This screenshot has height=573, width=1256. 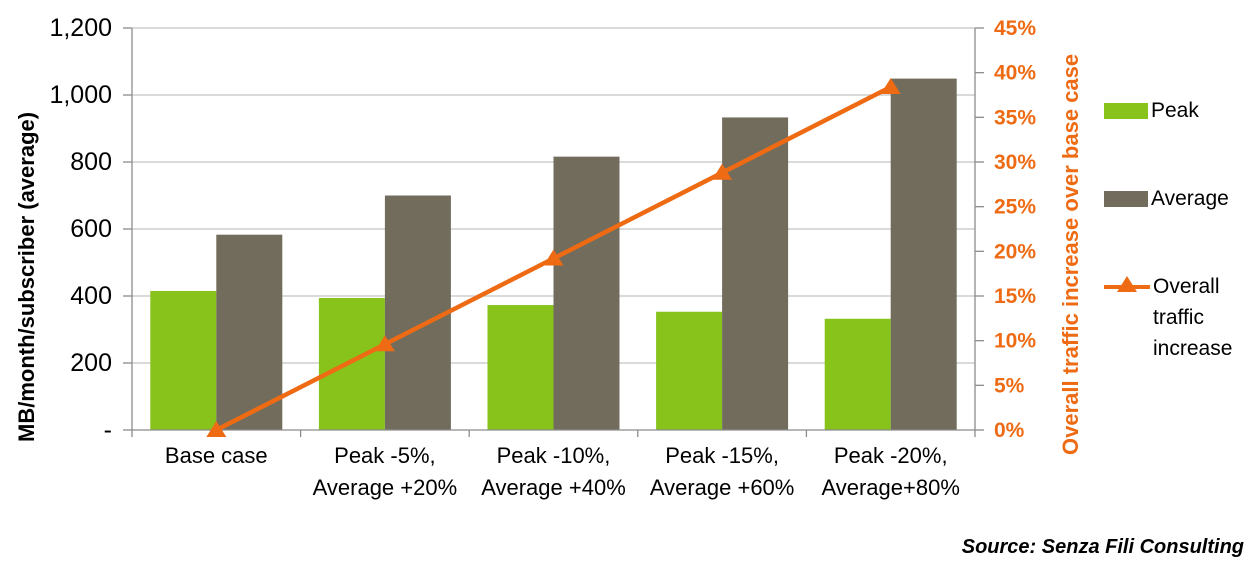 I want to click on legend-item-overall-traffic: Overall traffic increase, so click(x=1178, y=318).